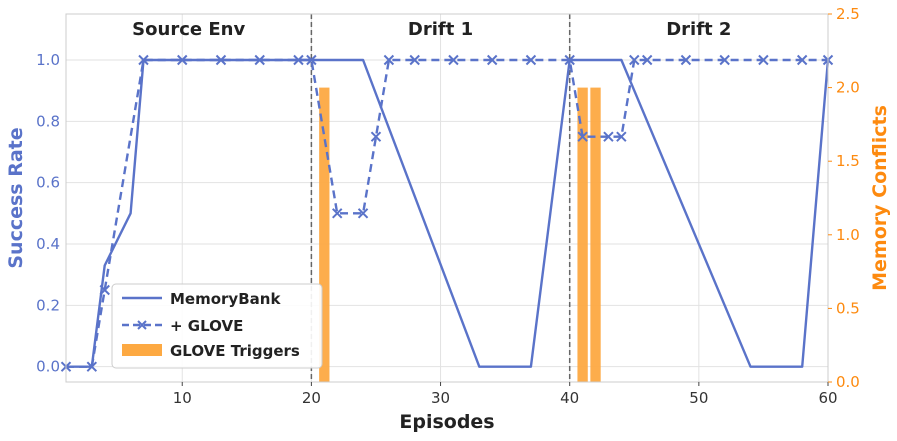 The image size is (897, 441). What do you see at coordinates (880, 198) in the screenshot?
I see `y2-axis-label: Memory Conflicts` at bounding box center [880, 198].